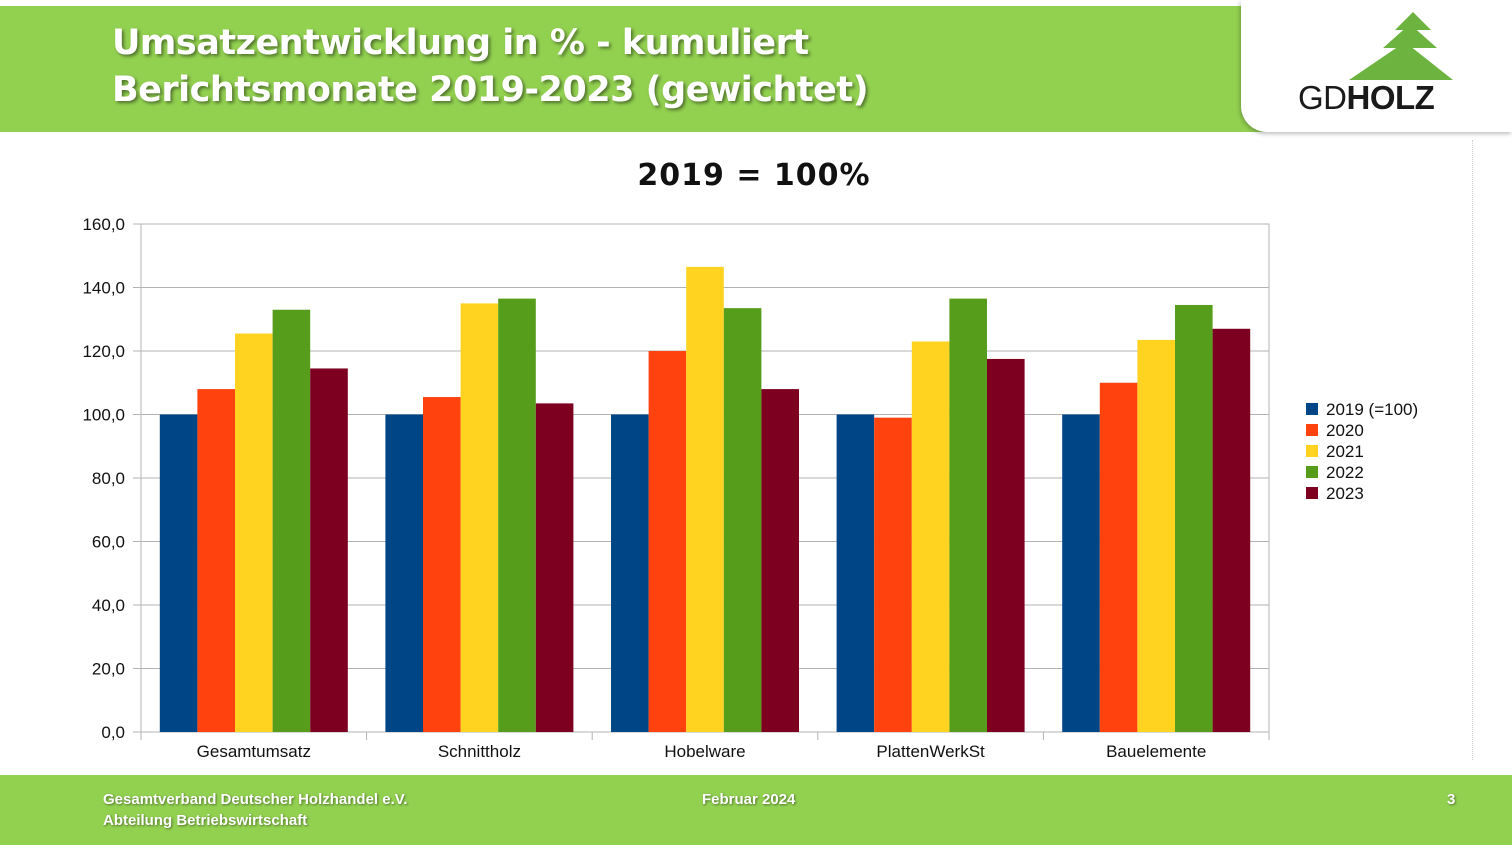  I want to click on footer-page-number: 3, so click(1451, 799).